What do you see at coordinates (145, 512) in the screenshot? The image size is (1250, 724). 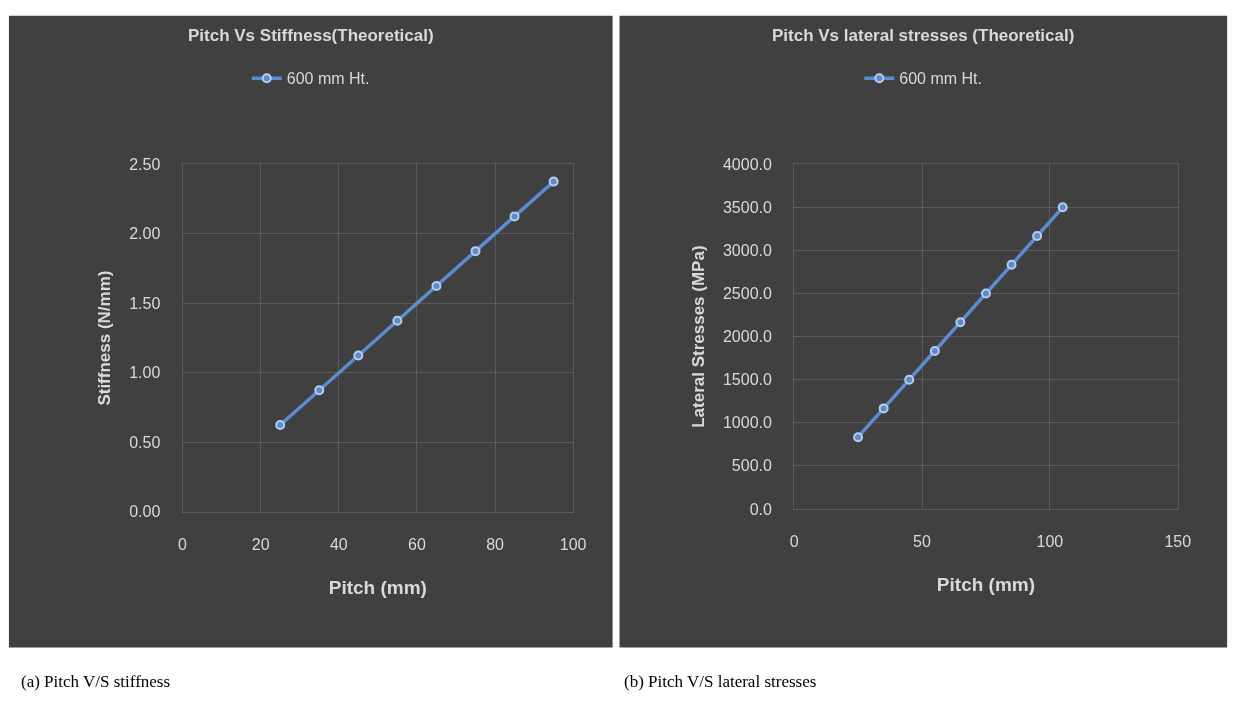 I see `y-tick-label: 0.00` at bounding box center [145, 512].